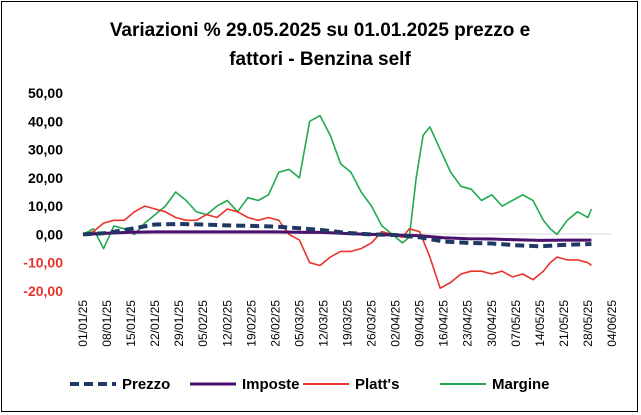 Image resolution: width=641 pixels, height=415 pixels. Describe the element at coordinates (275, 323) in the screenshot. I see `x-tick-label: 26/02/25` at that location.